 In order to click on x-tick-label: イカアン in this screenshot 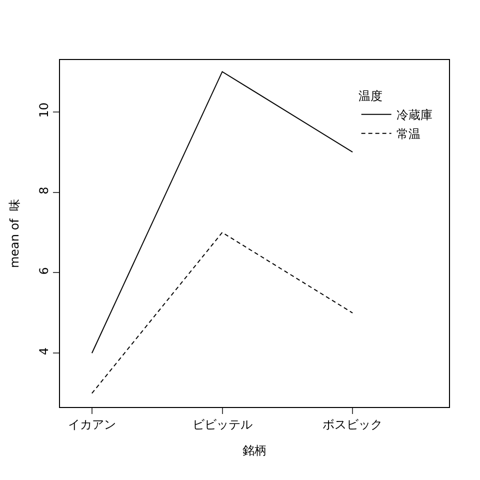, I will do `click(92, 424)`.